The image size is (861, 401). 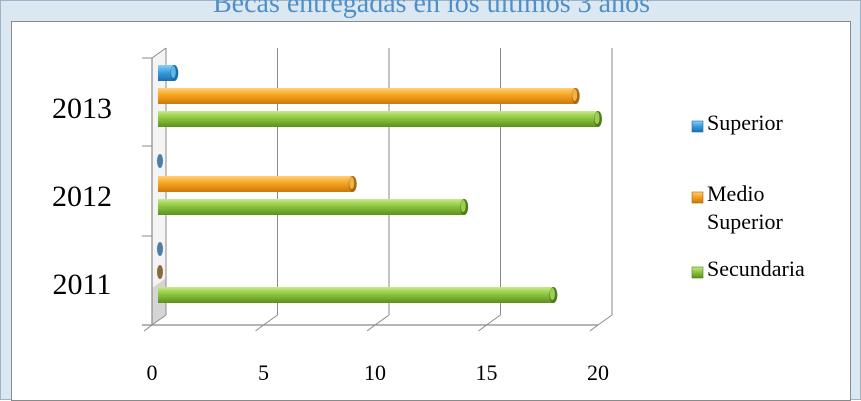 I want to click on x-tick-label: 15, so click(x=487, y=372).